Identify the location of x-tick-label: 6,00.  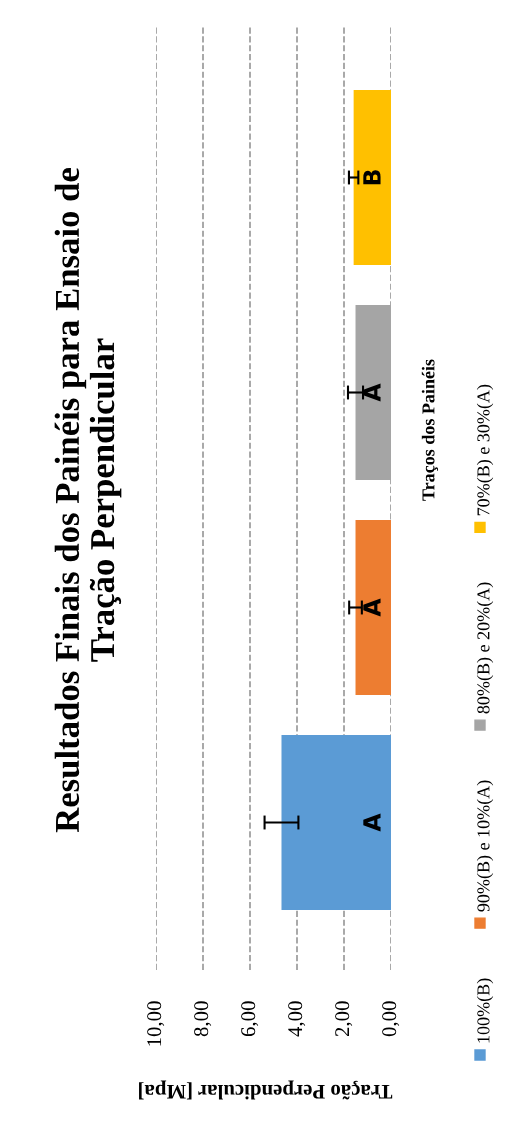
(250, 1019).